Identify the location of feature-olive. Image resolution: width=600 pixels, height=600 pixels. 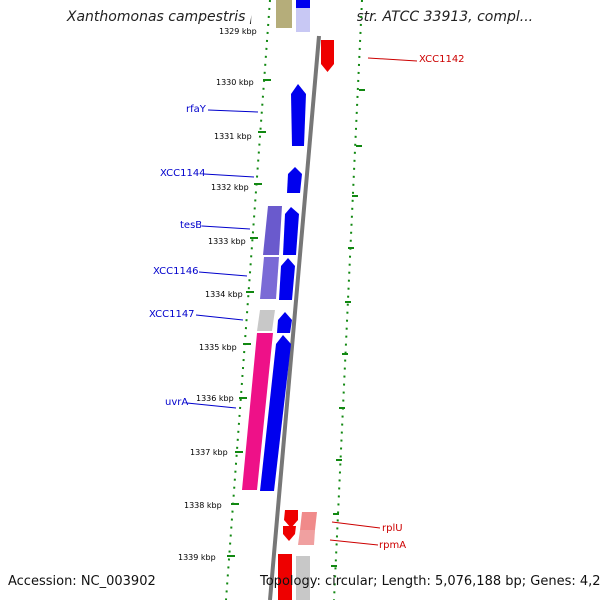
(284, 14).